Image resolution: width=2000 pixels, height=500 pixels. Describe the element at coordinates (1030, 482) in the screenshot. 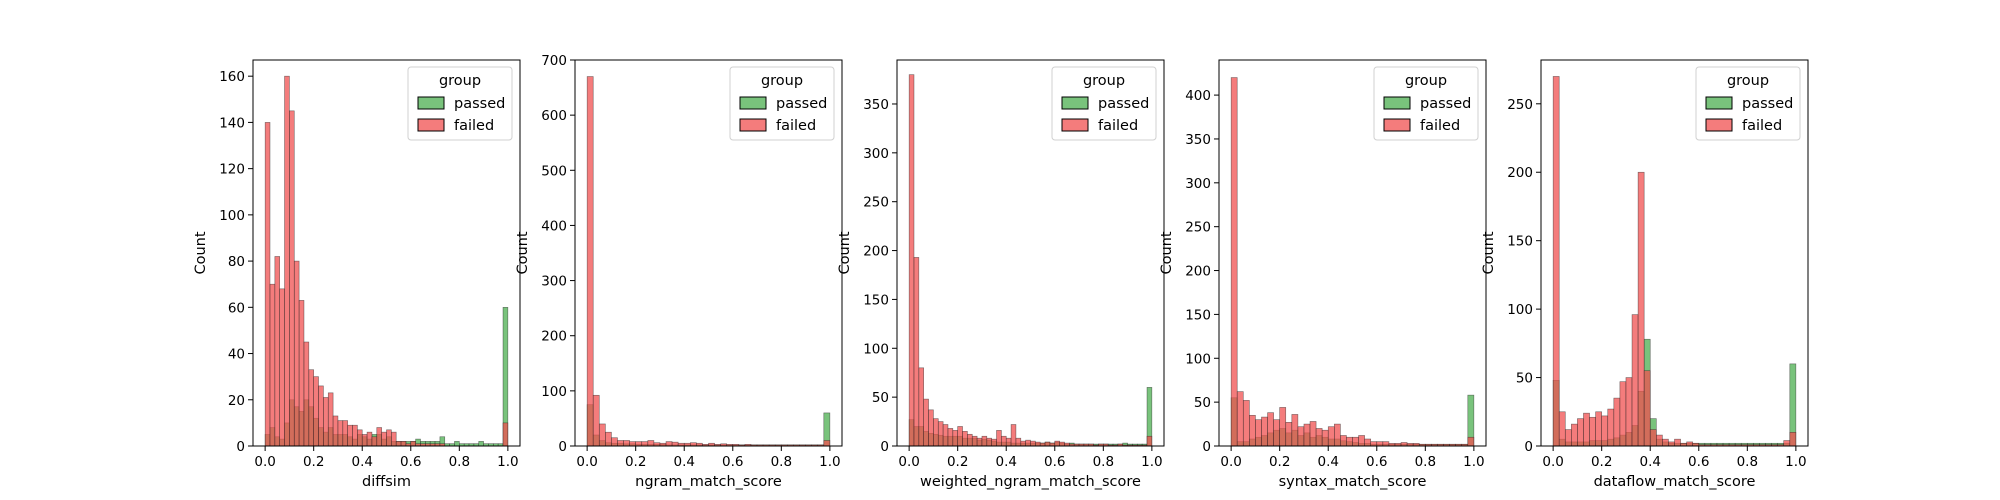

I see `x-axis-label: weighted_ngram_match_score` at that location.